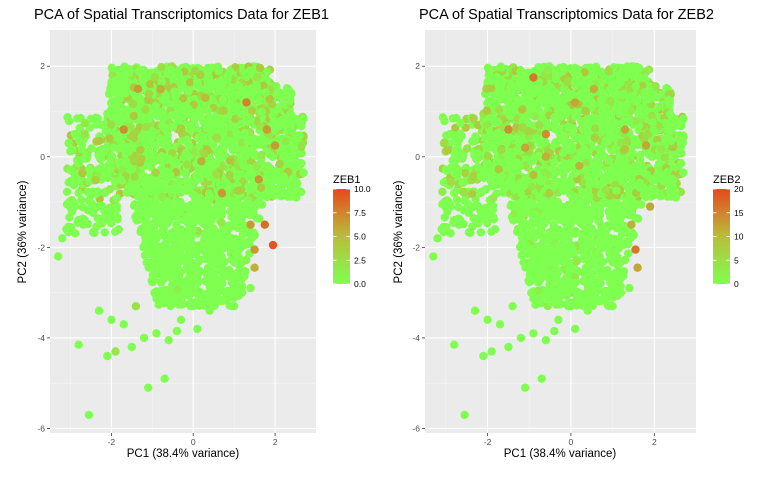 The width and height of the screenshot is (778, 478). Describe the element at coordinates (193, 440) in the screenshot. I see `x-axis-ticks: -2 0 2` at that location.